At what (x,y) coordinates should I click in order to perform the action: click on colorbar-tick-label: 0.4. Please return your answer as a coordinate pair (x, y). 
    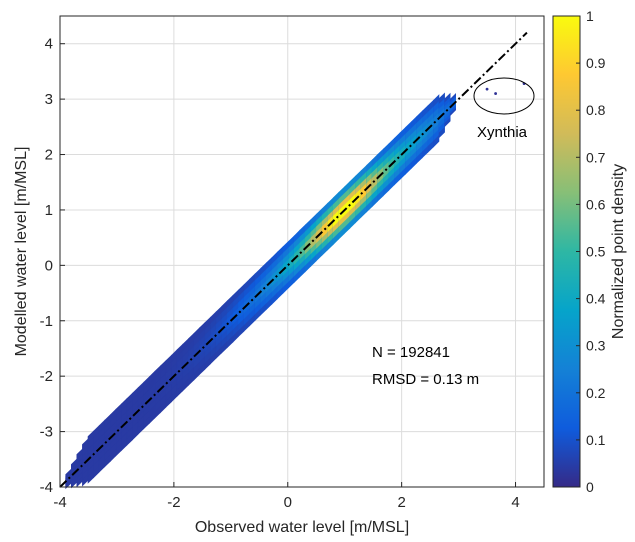
    Looking at the image, I should click on (596, 299).